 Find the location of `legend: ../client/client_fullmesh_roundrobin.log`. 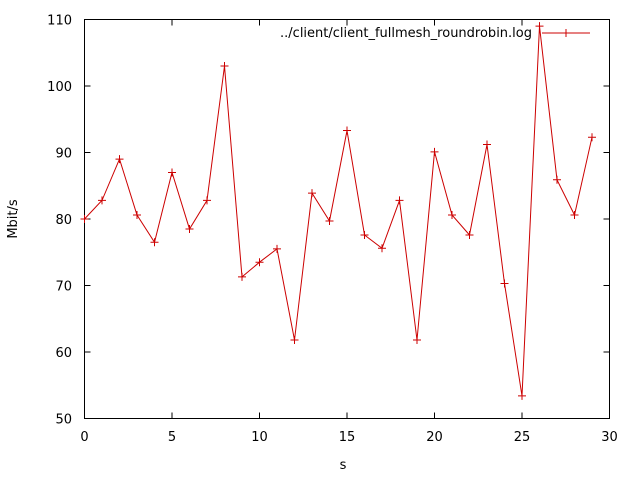

legend: ../client/client_fullmesh_roundrobin.log is located at coordinates (435, 33).